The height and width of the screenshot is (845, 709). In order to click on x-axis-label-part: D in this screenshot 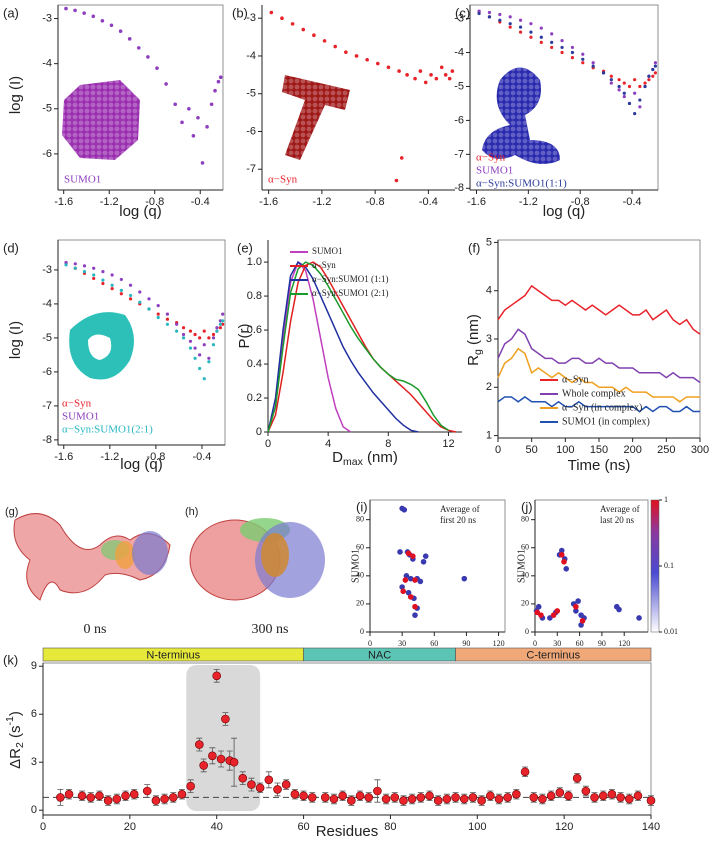, I will do `click(337, 457)`.